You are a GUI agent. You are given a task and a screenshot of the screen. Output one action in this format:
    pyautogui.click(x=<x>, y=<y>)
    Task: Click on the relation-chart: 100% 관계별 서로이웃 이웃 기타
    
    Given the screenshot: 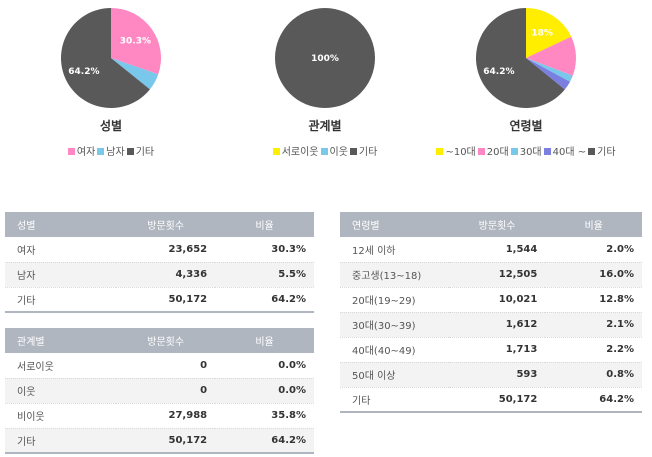 What is the action you would take?
    pyautogui.click(x=325, y=87)
    